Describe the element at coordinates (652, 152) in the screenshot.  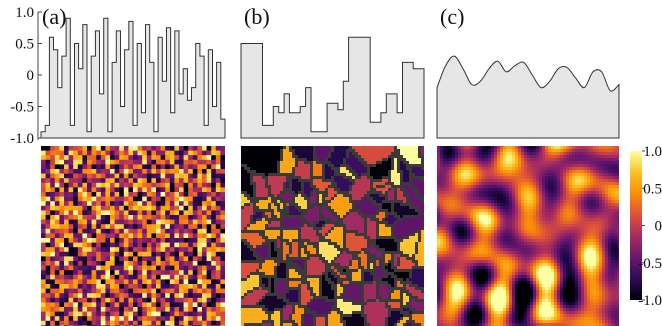
I see `colorbar-tick-label: 1.0` at that location.